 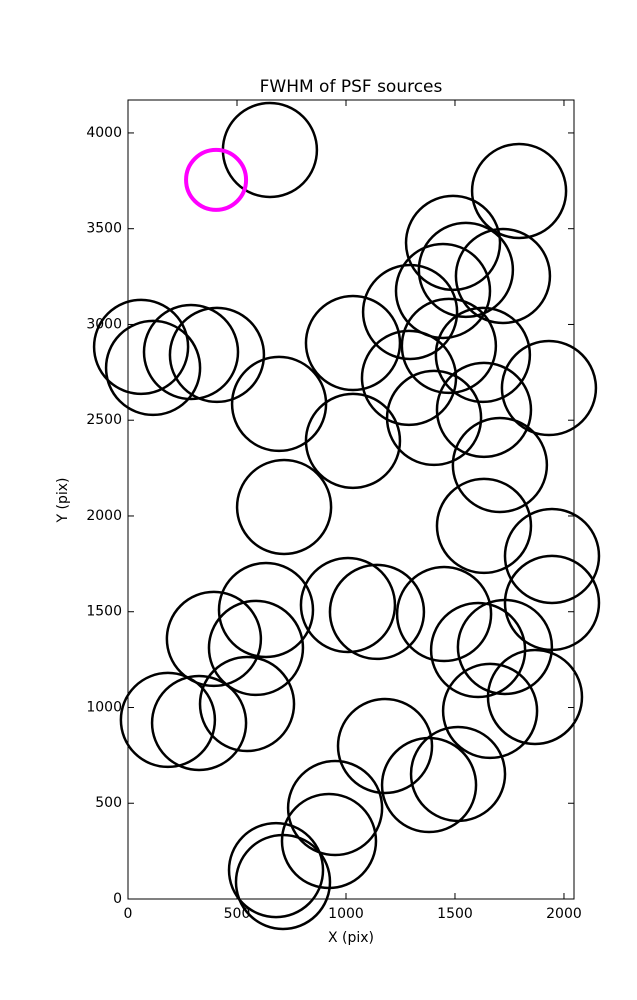 What do you see at coordinates (351, 87) in the screenshot?
I see `chart-title: FWHM of PSF sources` at bounding box center [351, 87].